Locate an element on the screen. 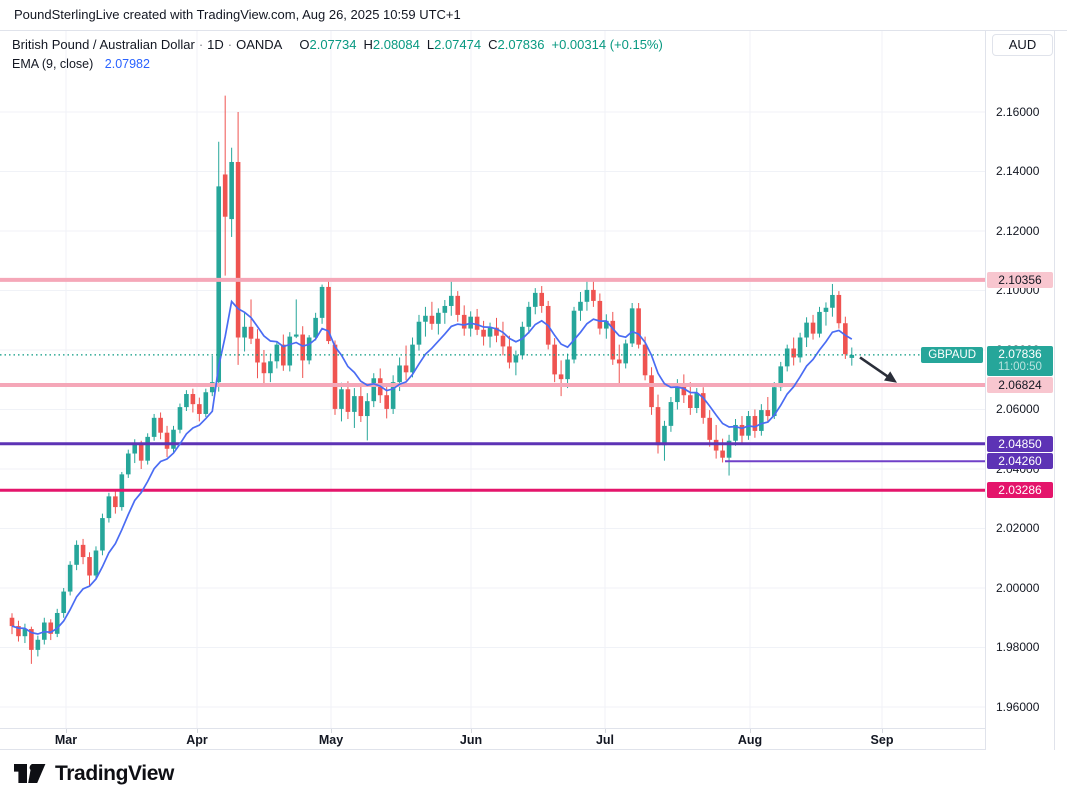  high-value: 2.08084 is located at coordinates (396, 44).